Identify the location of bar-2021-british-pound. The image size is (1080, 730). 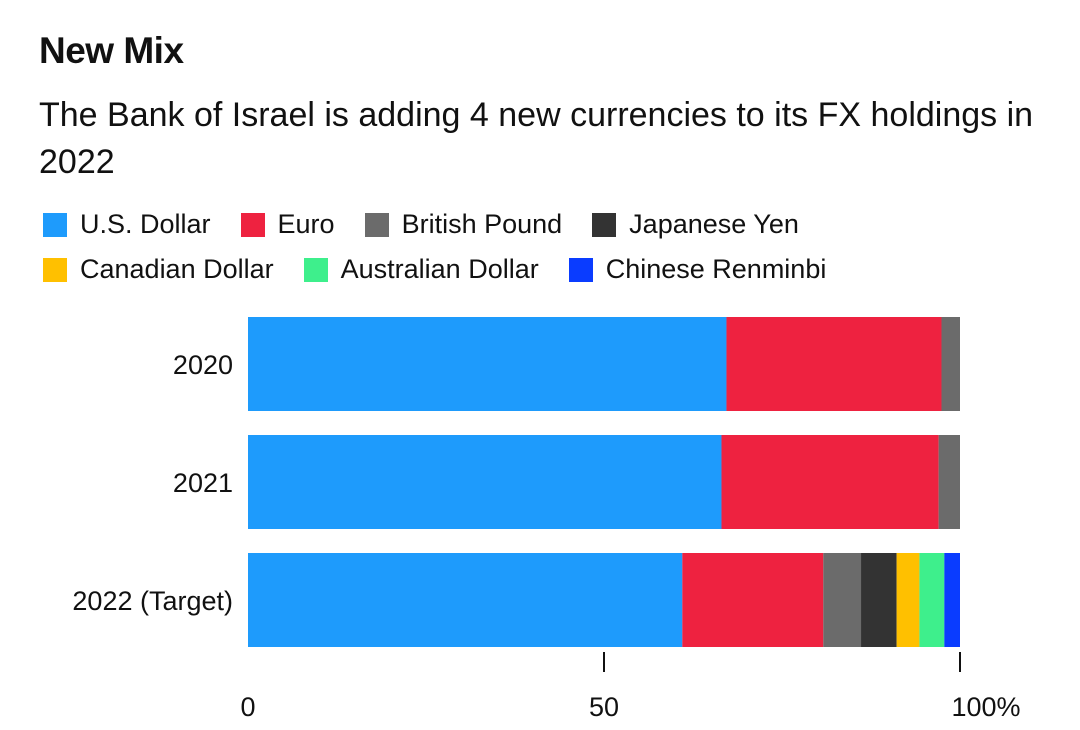
(949, 482).